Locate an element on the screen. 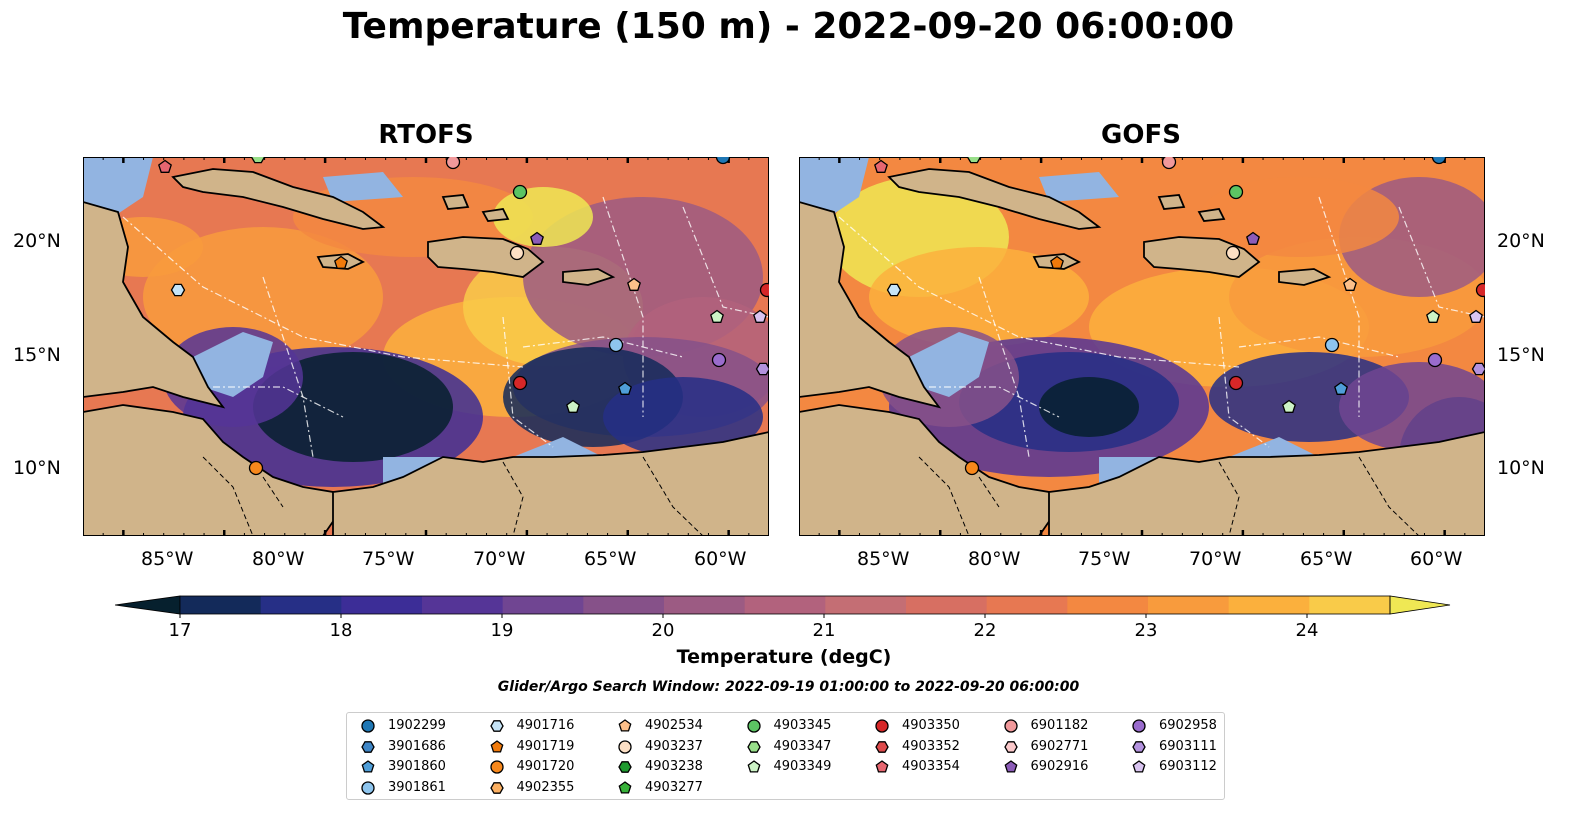  legend-label: 3901686 is located at coordinates (417, 746).